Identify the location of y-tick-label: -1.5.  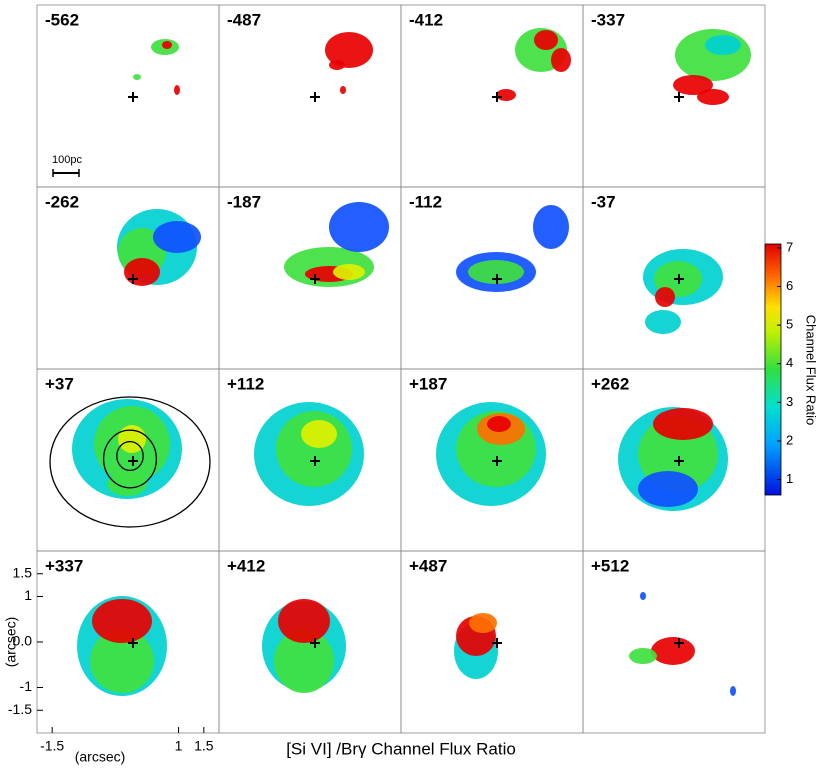
(20, 709).